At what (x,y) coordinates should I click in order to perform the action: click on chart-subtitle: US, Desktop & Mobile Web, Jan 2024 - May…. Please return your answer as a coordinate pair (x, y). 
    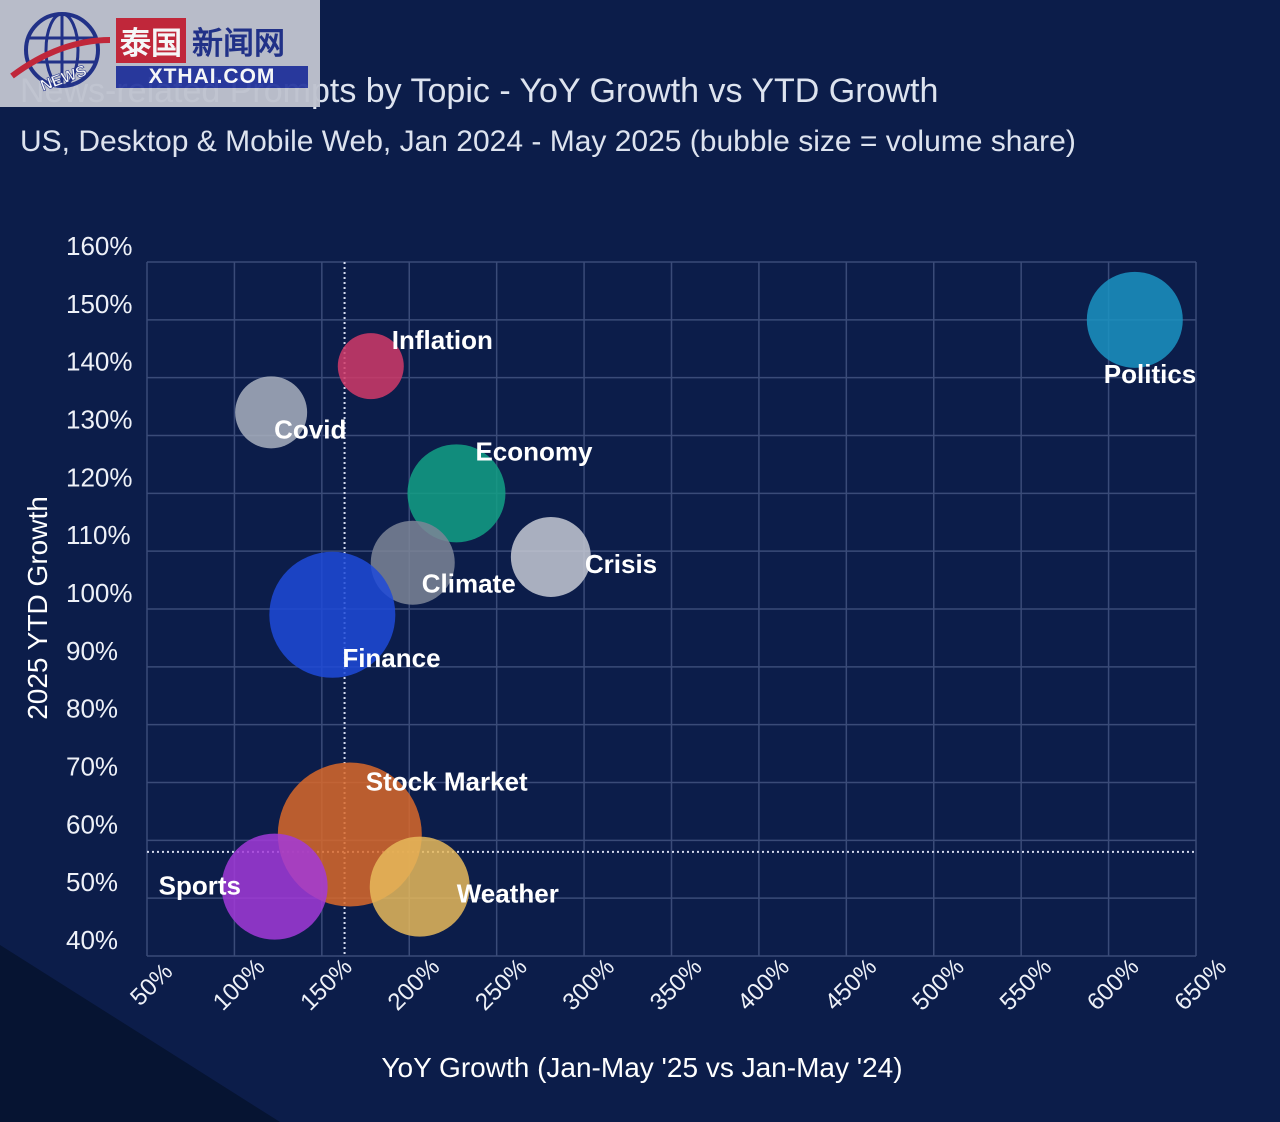
    Looking at the image, I should click on (548, 141).